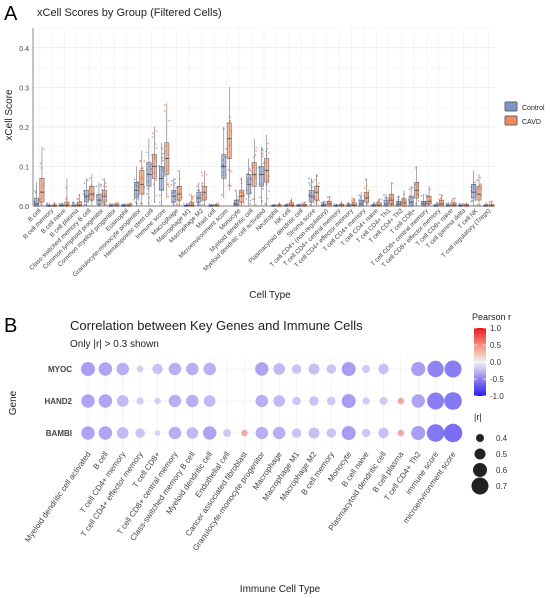 This screenshot has width=550, height=598. Describe the element at coordinates (86, 192) in the screenshot. I see `control-box-class-switched-memory-b-cell` at that location.